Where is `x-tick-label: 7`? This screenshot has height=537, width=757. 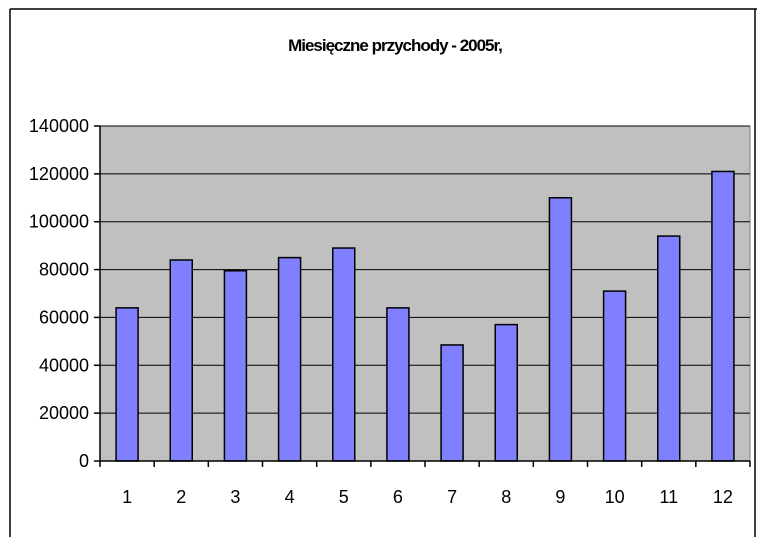 x-tick-label: 7 is located at coordinates (452, 497).